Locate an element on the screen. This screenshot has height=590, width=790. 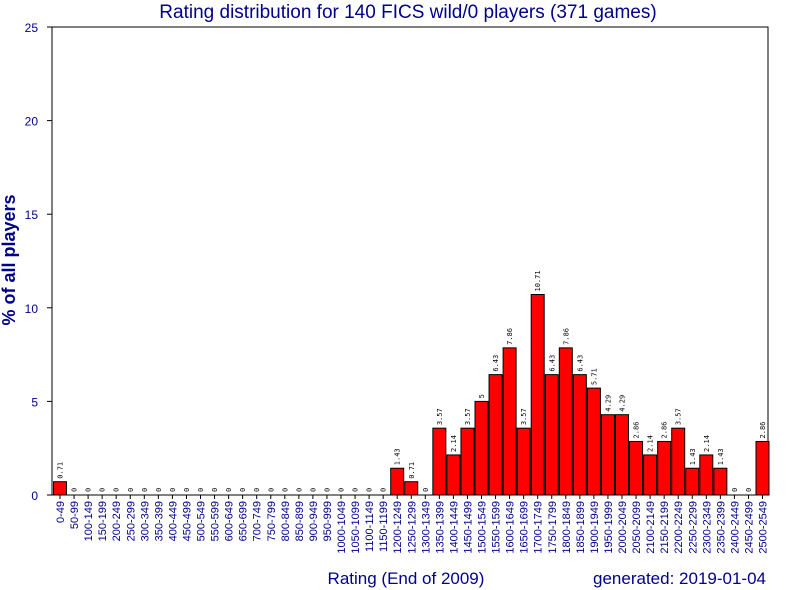
x-tick-label: 2200-2249 is located at coordinates (679, 527).